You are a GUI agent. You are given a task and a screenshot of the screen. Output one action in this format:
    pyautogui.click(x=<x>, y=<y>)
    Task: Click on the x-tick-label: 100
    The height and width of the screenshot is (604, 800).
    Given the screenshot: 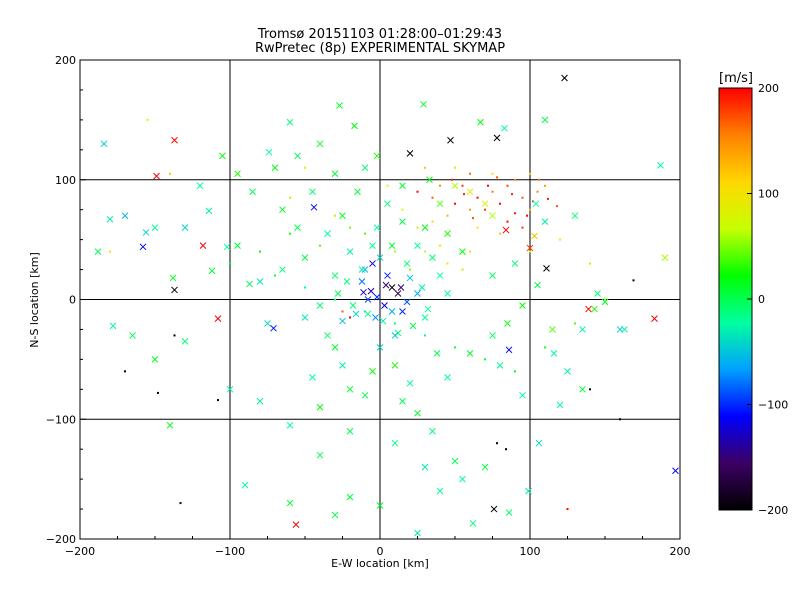 What is the action you would take?
    pyautogui.click(x=530, y=551)
    